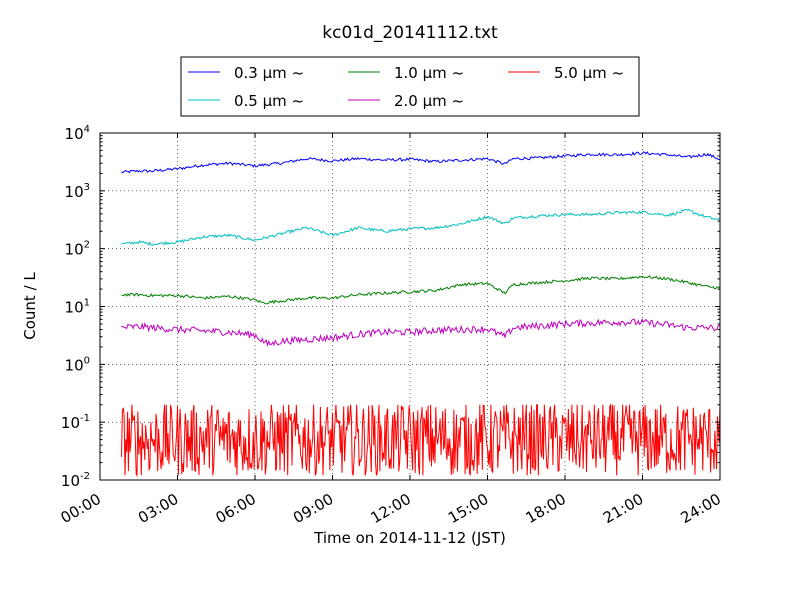 This screenshot has height=600, width=800. What do you see at coordinates (87, 245) in the screenshot?
I see `y-tick-exponent: 2` at bounding box center [87, 245].